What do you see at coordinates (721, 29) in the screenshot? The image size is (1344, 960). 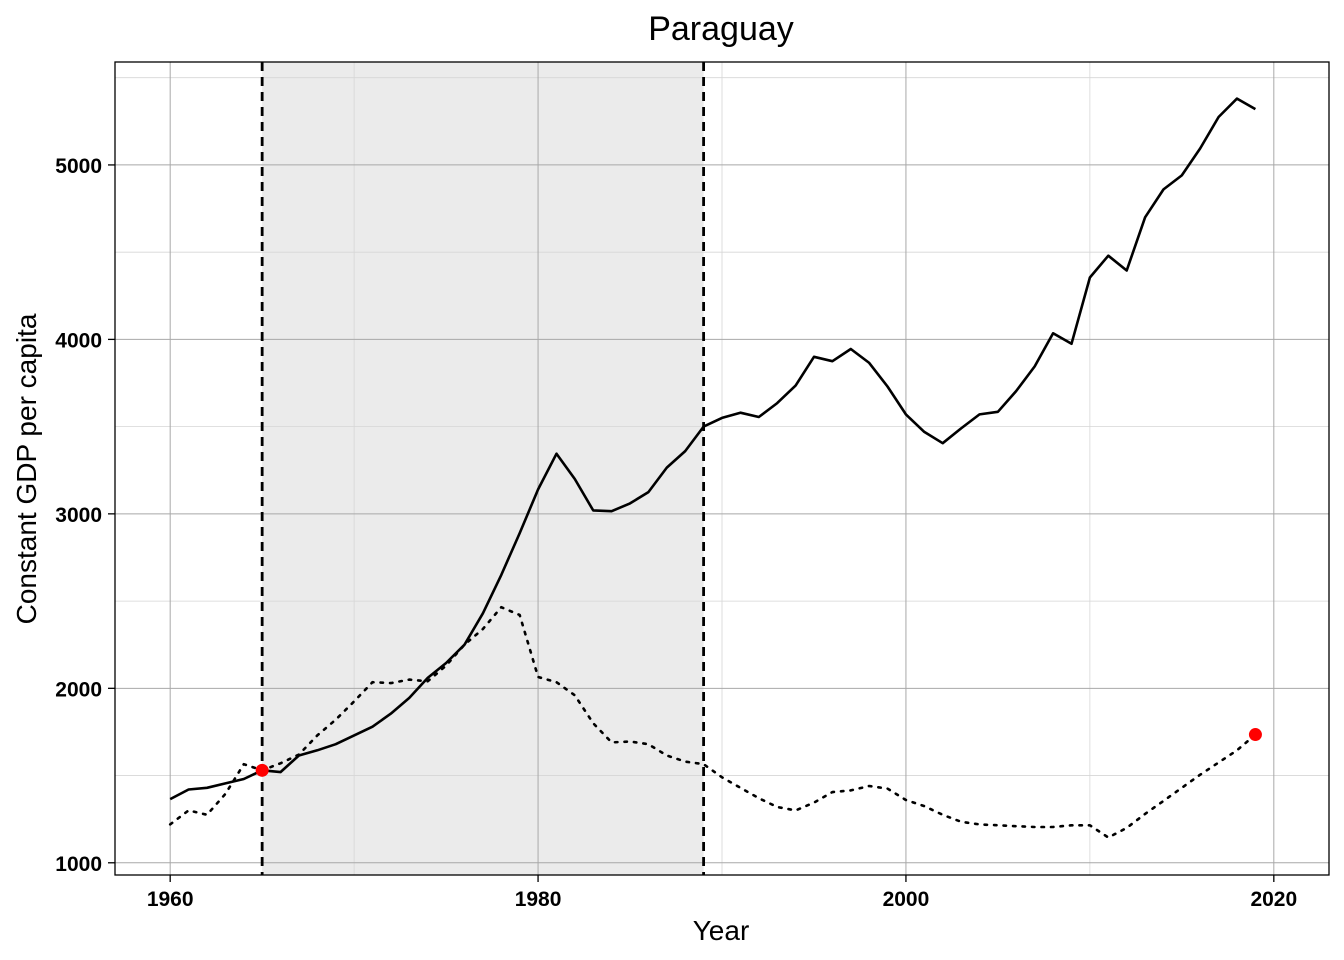 I see `chart-title: Paraguay` at bounding box center [721, 29].